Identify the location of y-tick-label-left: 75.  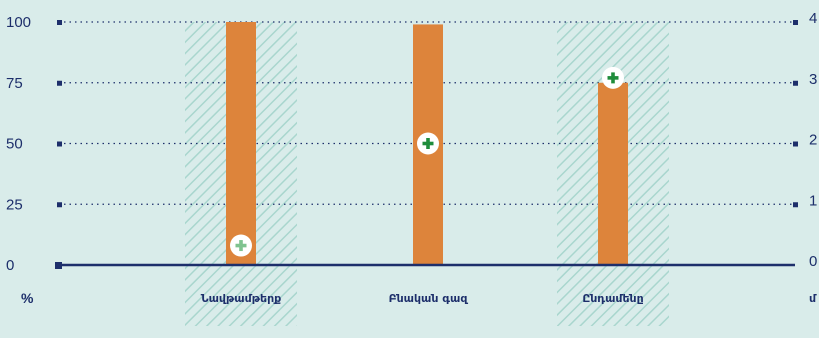
(14, 83).